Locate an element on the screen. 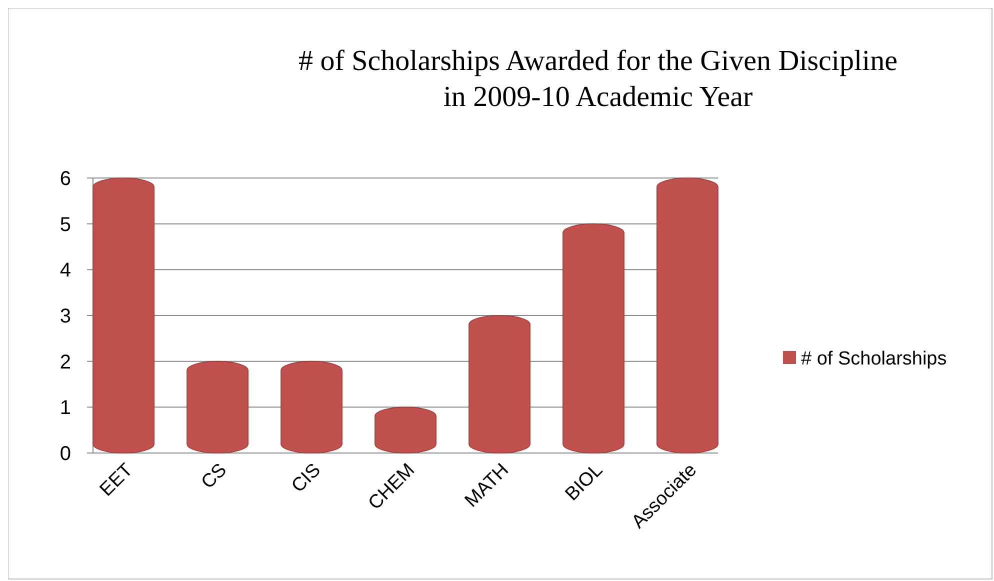 The height and width of the screenshot is (581, 994). y-tick-label: 0 is located at coordinates (65, 454).